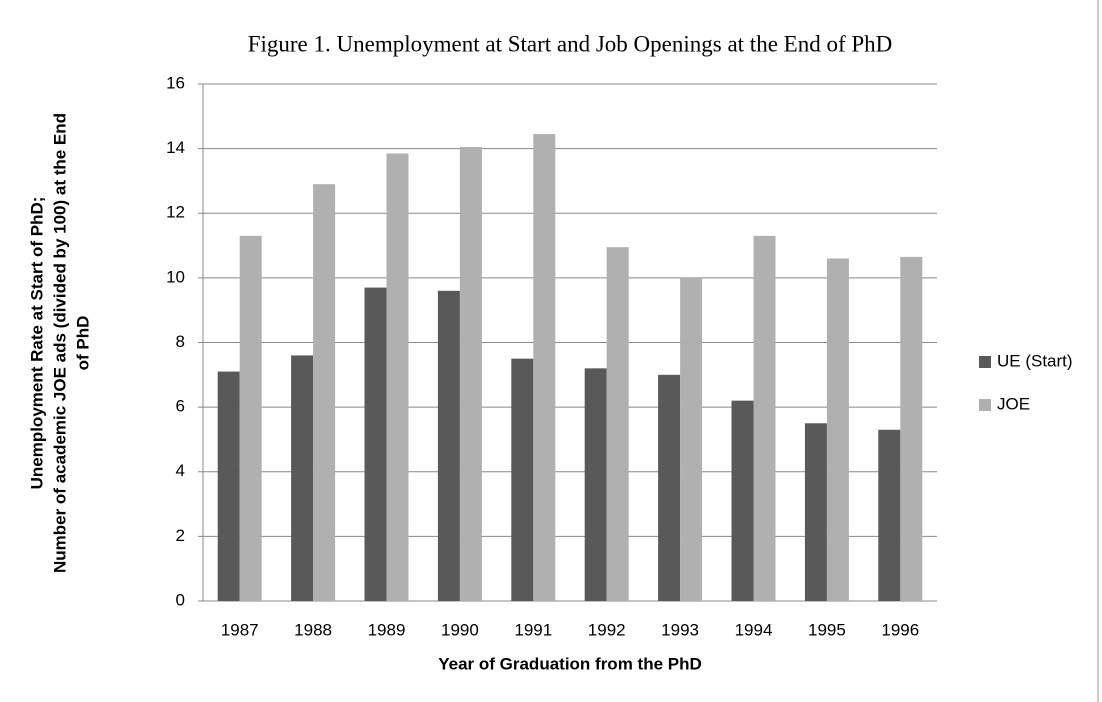 This screenshot has height=702, width=1102. What do you see at coordinates (180, 406) in the screenshot?
I see `y-tick-label: 6` at bounding box center [180, 406].